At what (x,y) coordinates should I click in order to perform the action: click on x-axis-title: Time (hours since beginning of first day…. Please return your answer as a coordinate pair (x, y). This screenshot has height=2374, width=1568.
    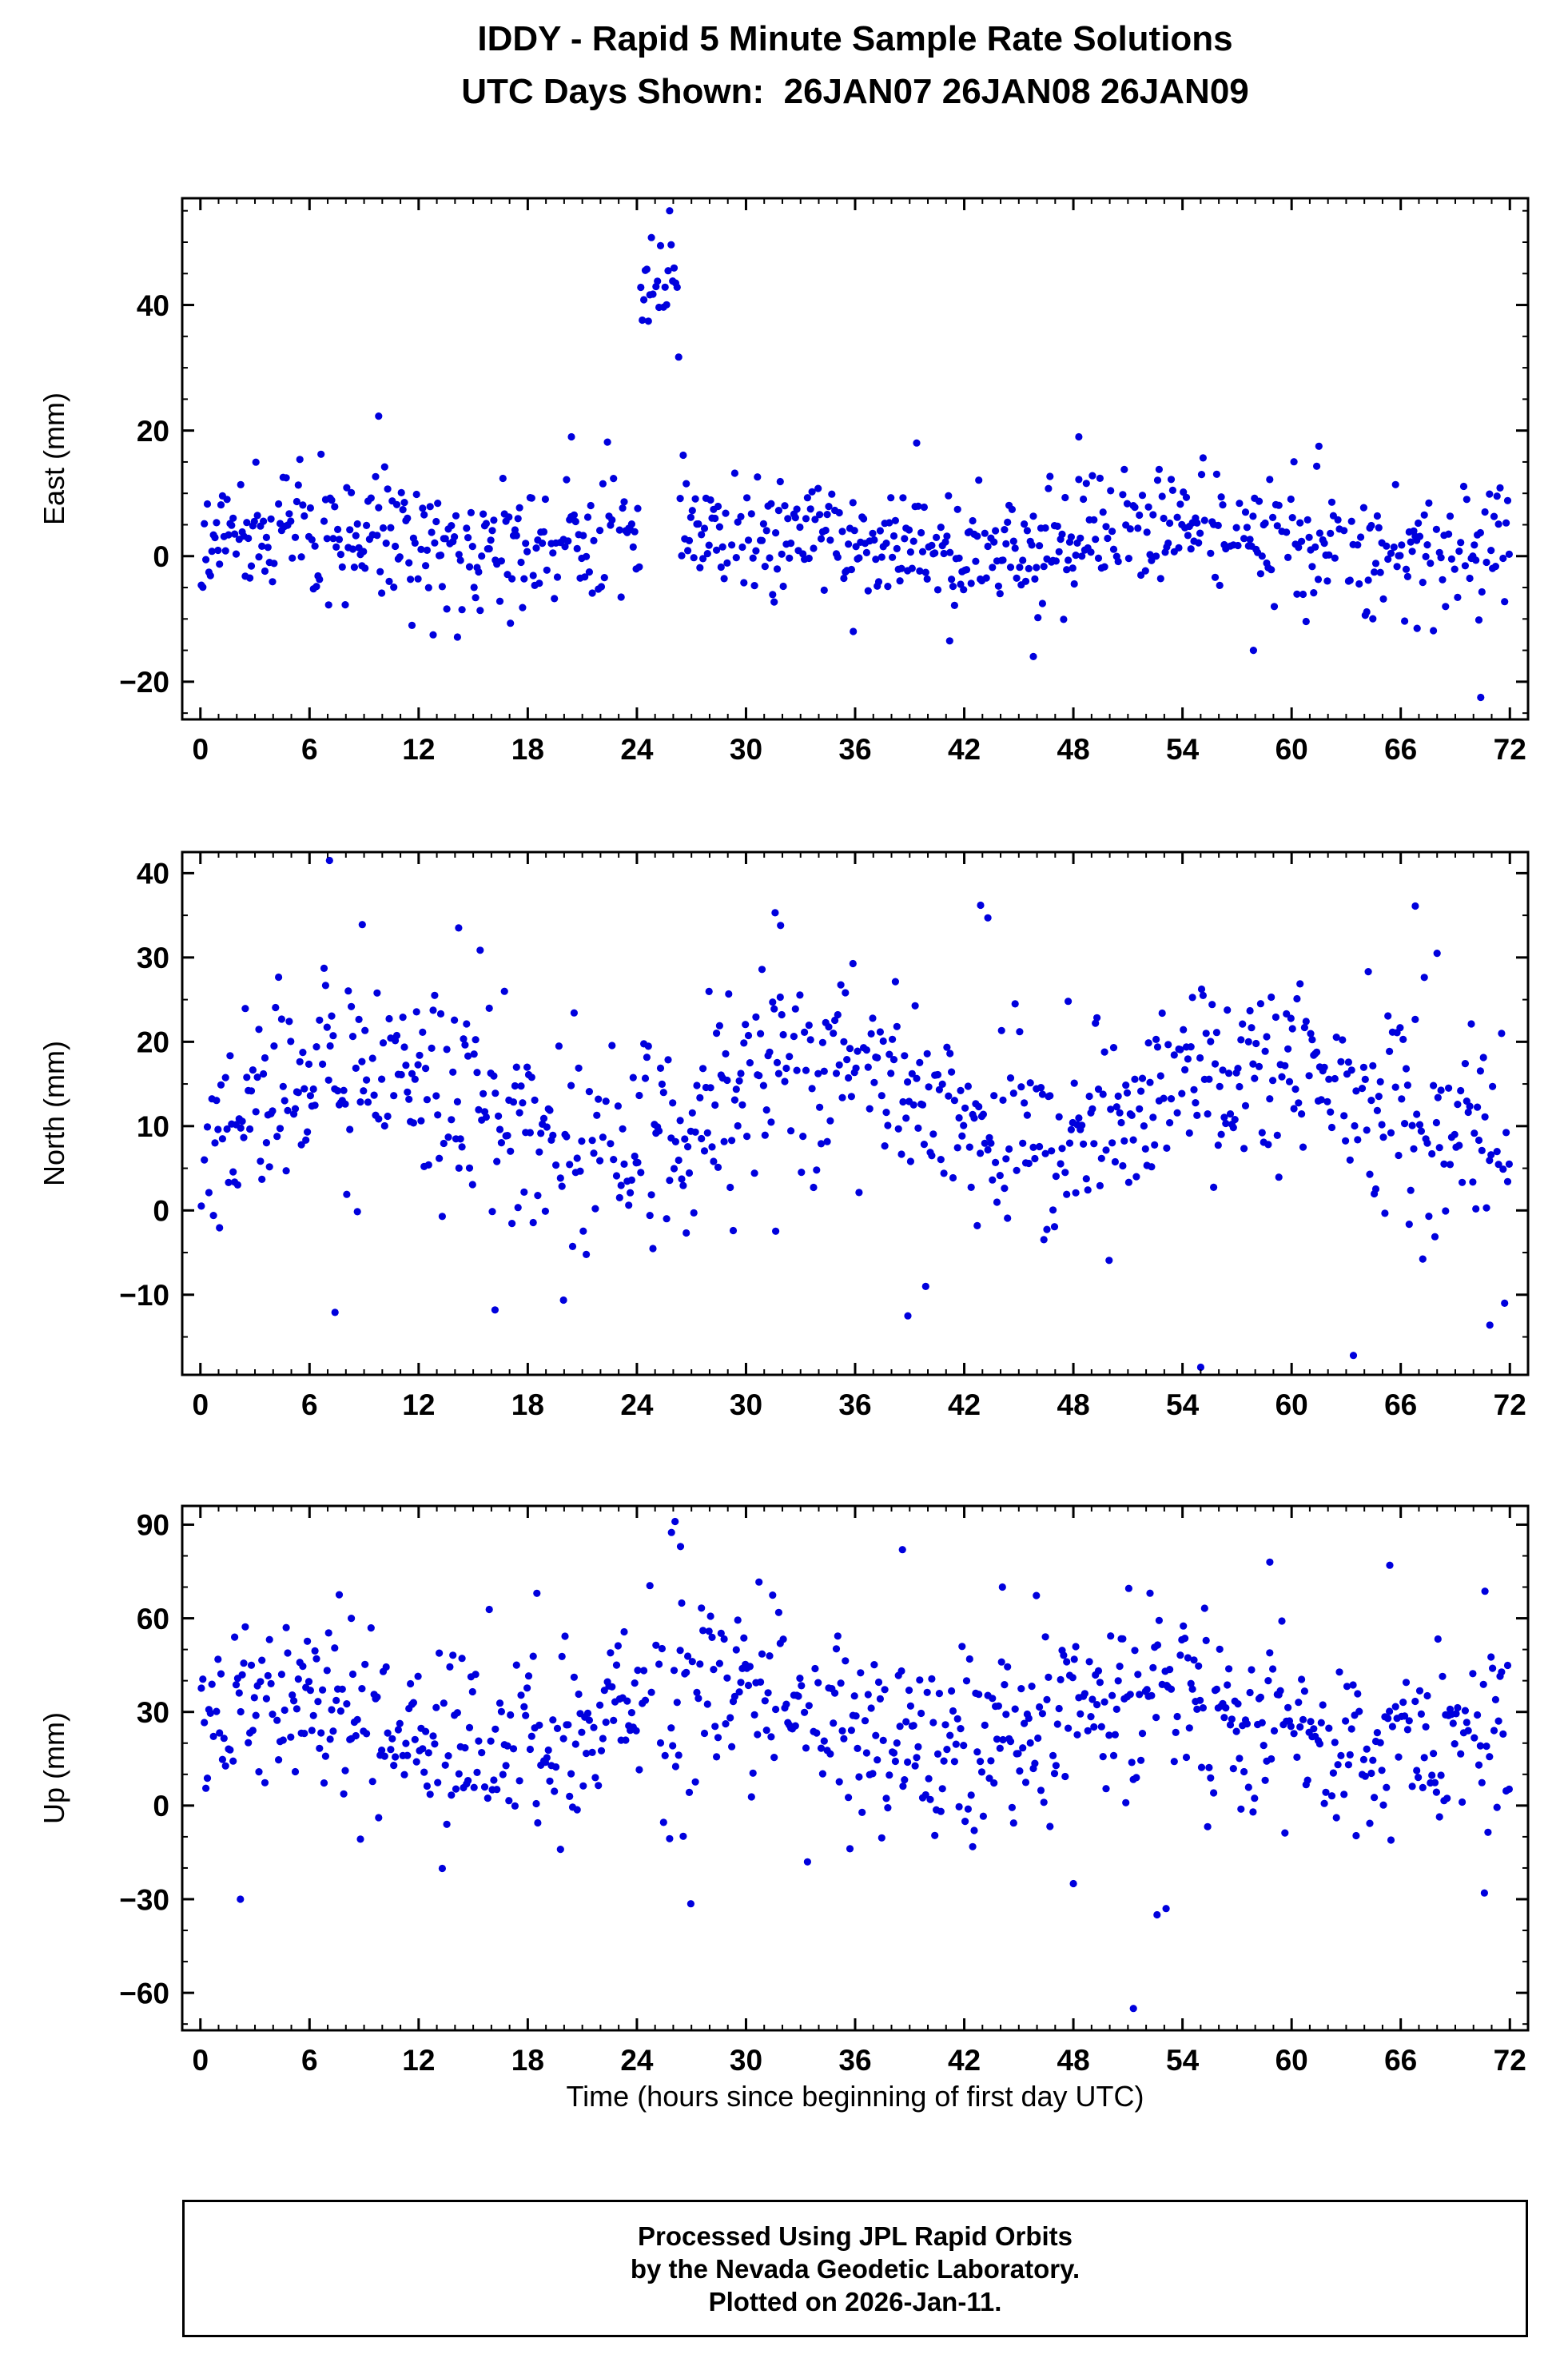
    Looking at the image, I should click on (855, 2097).